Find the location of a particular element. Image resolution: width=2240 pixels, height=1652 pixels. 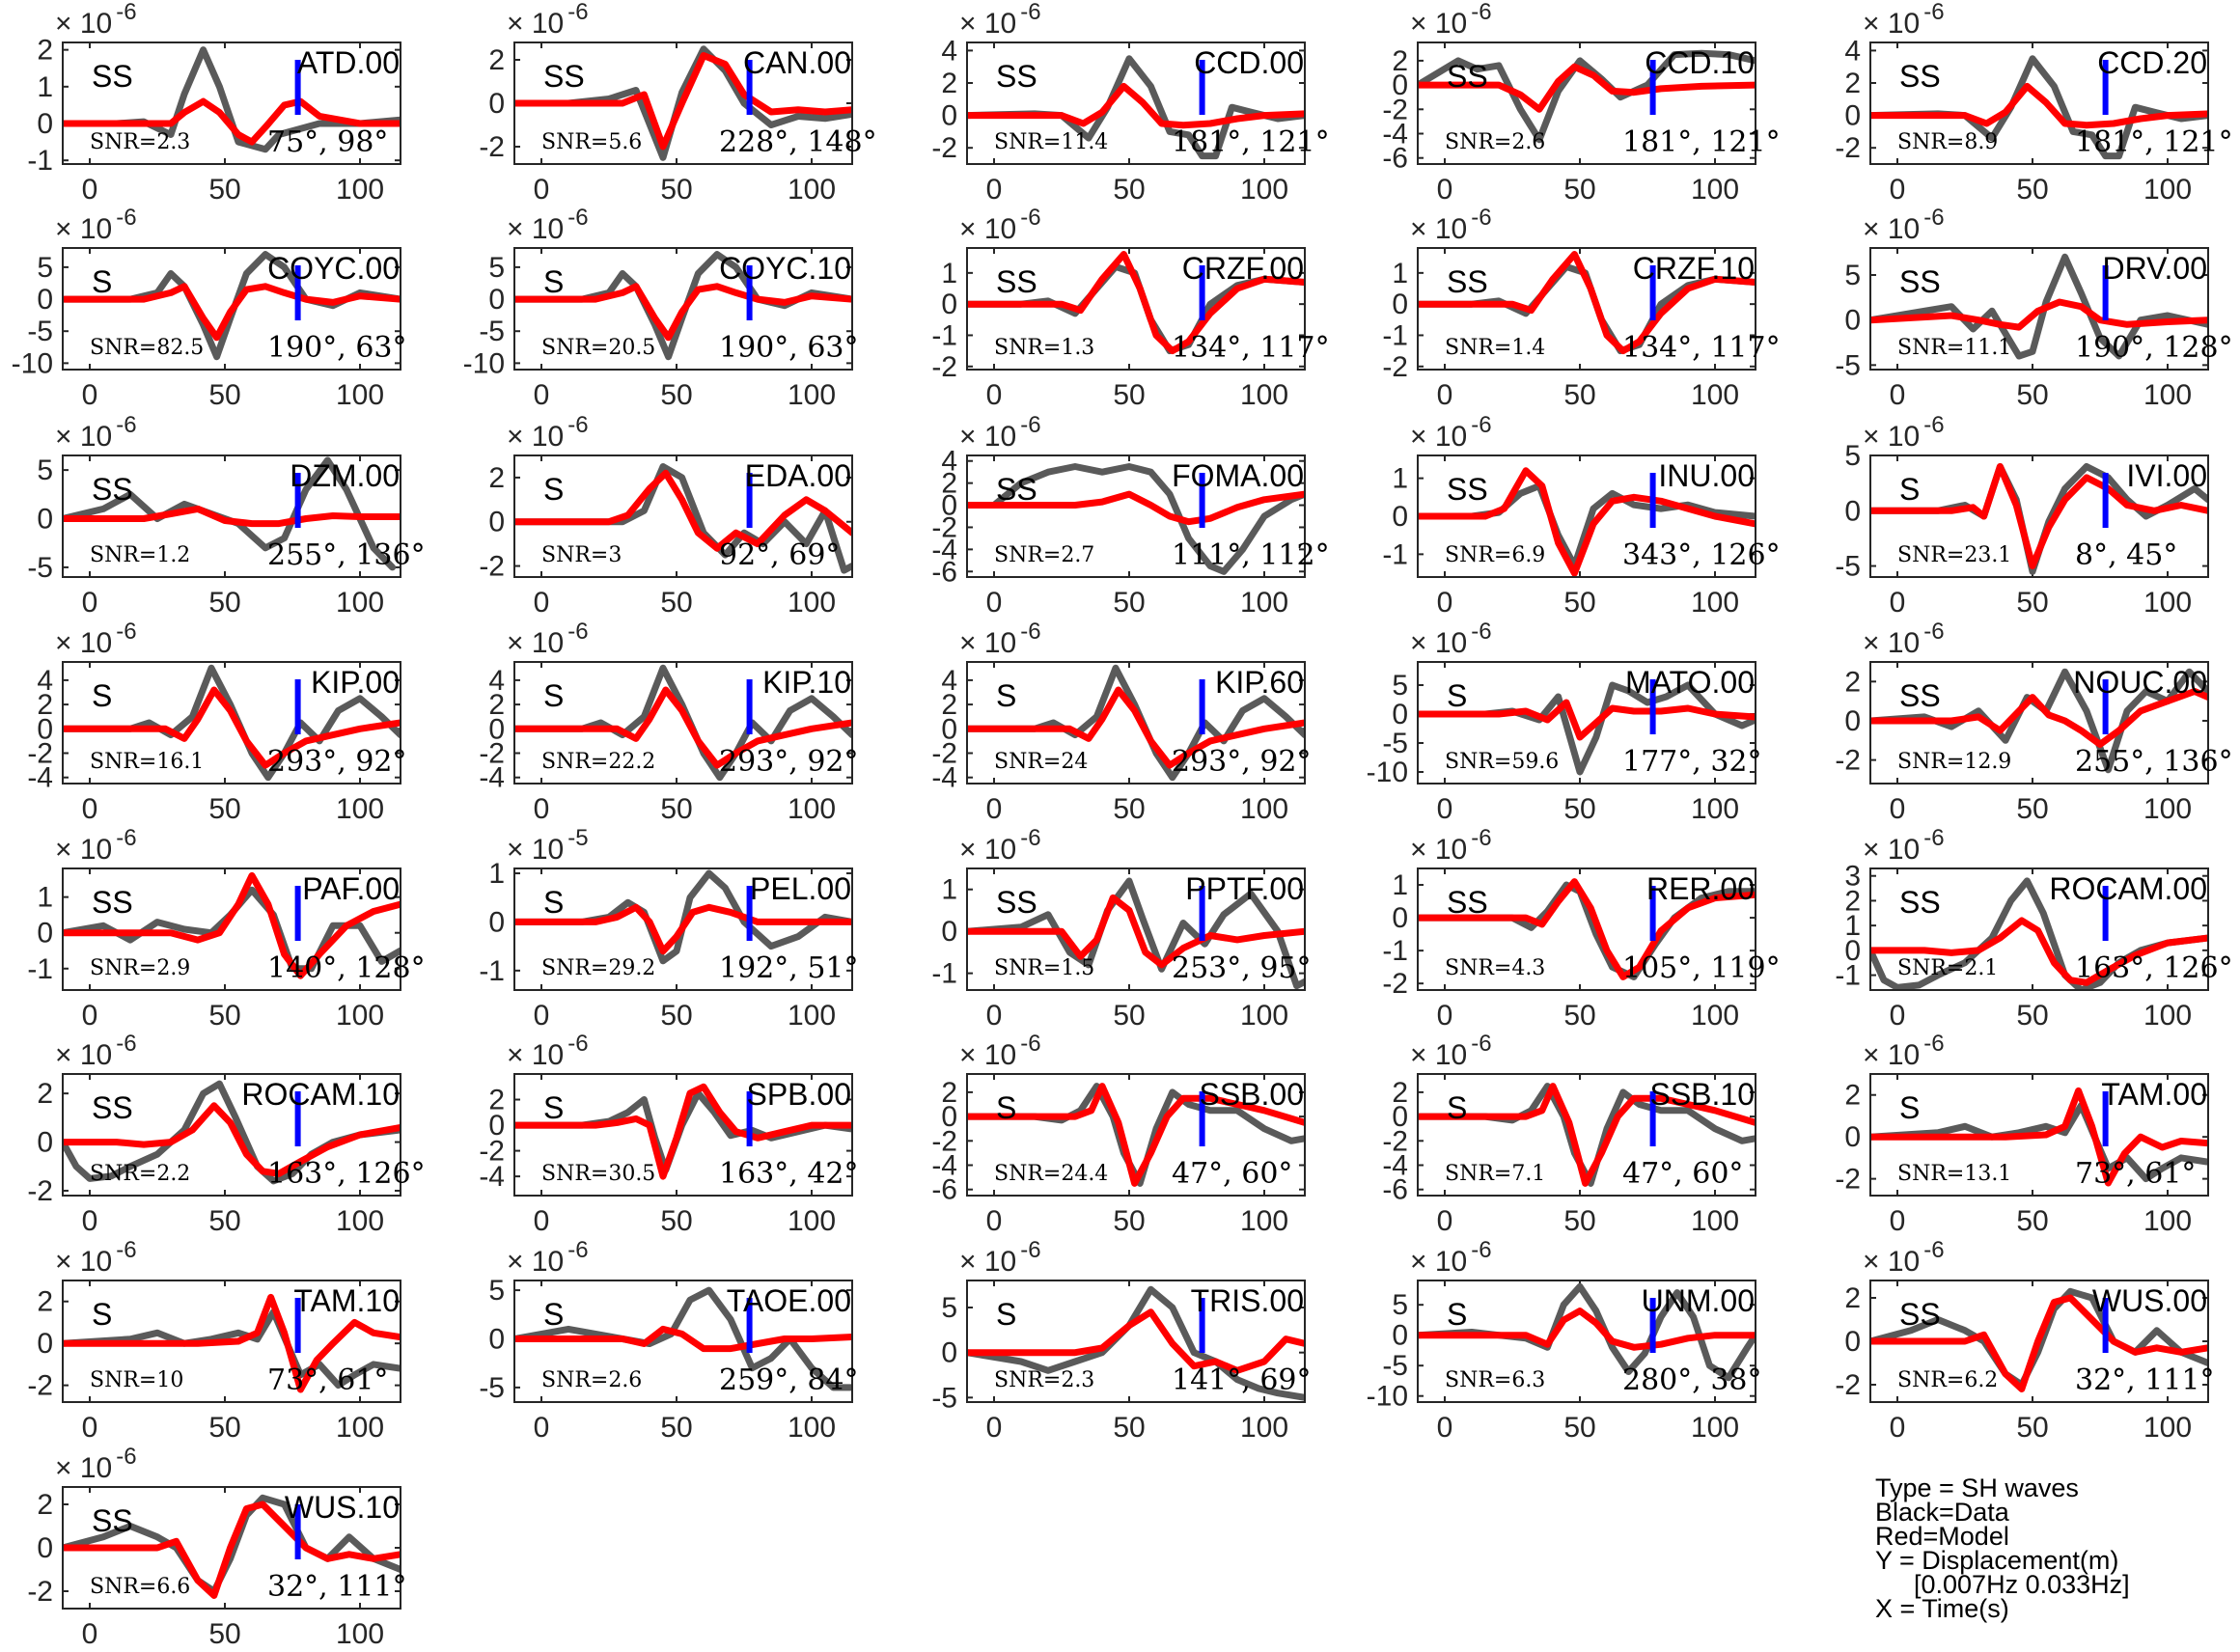

snr-label: SNR=6.9 is located at coordinates (1495, 555).